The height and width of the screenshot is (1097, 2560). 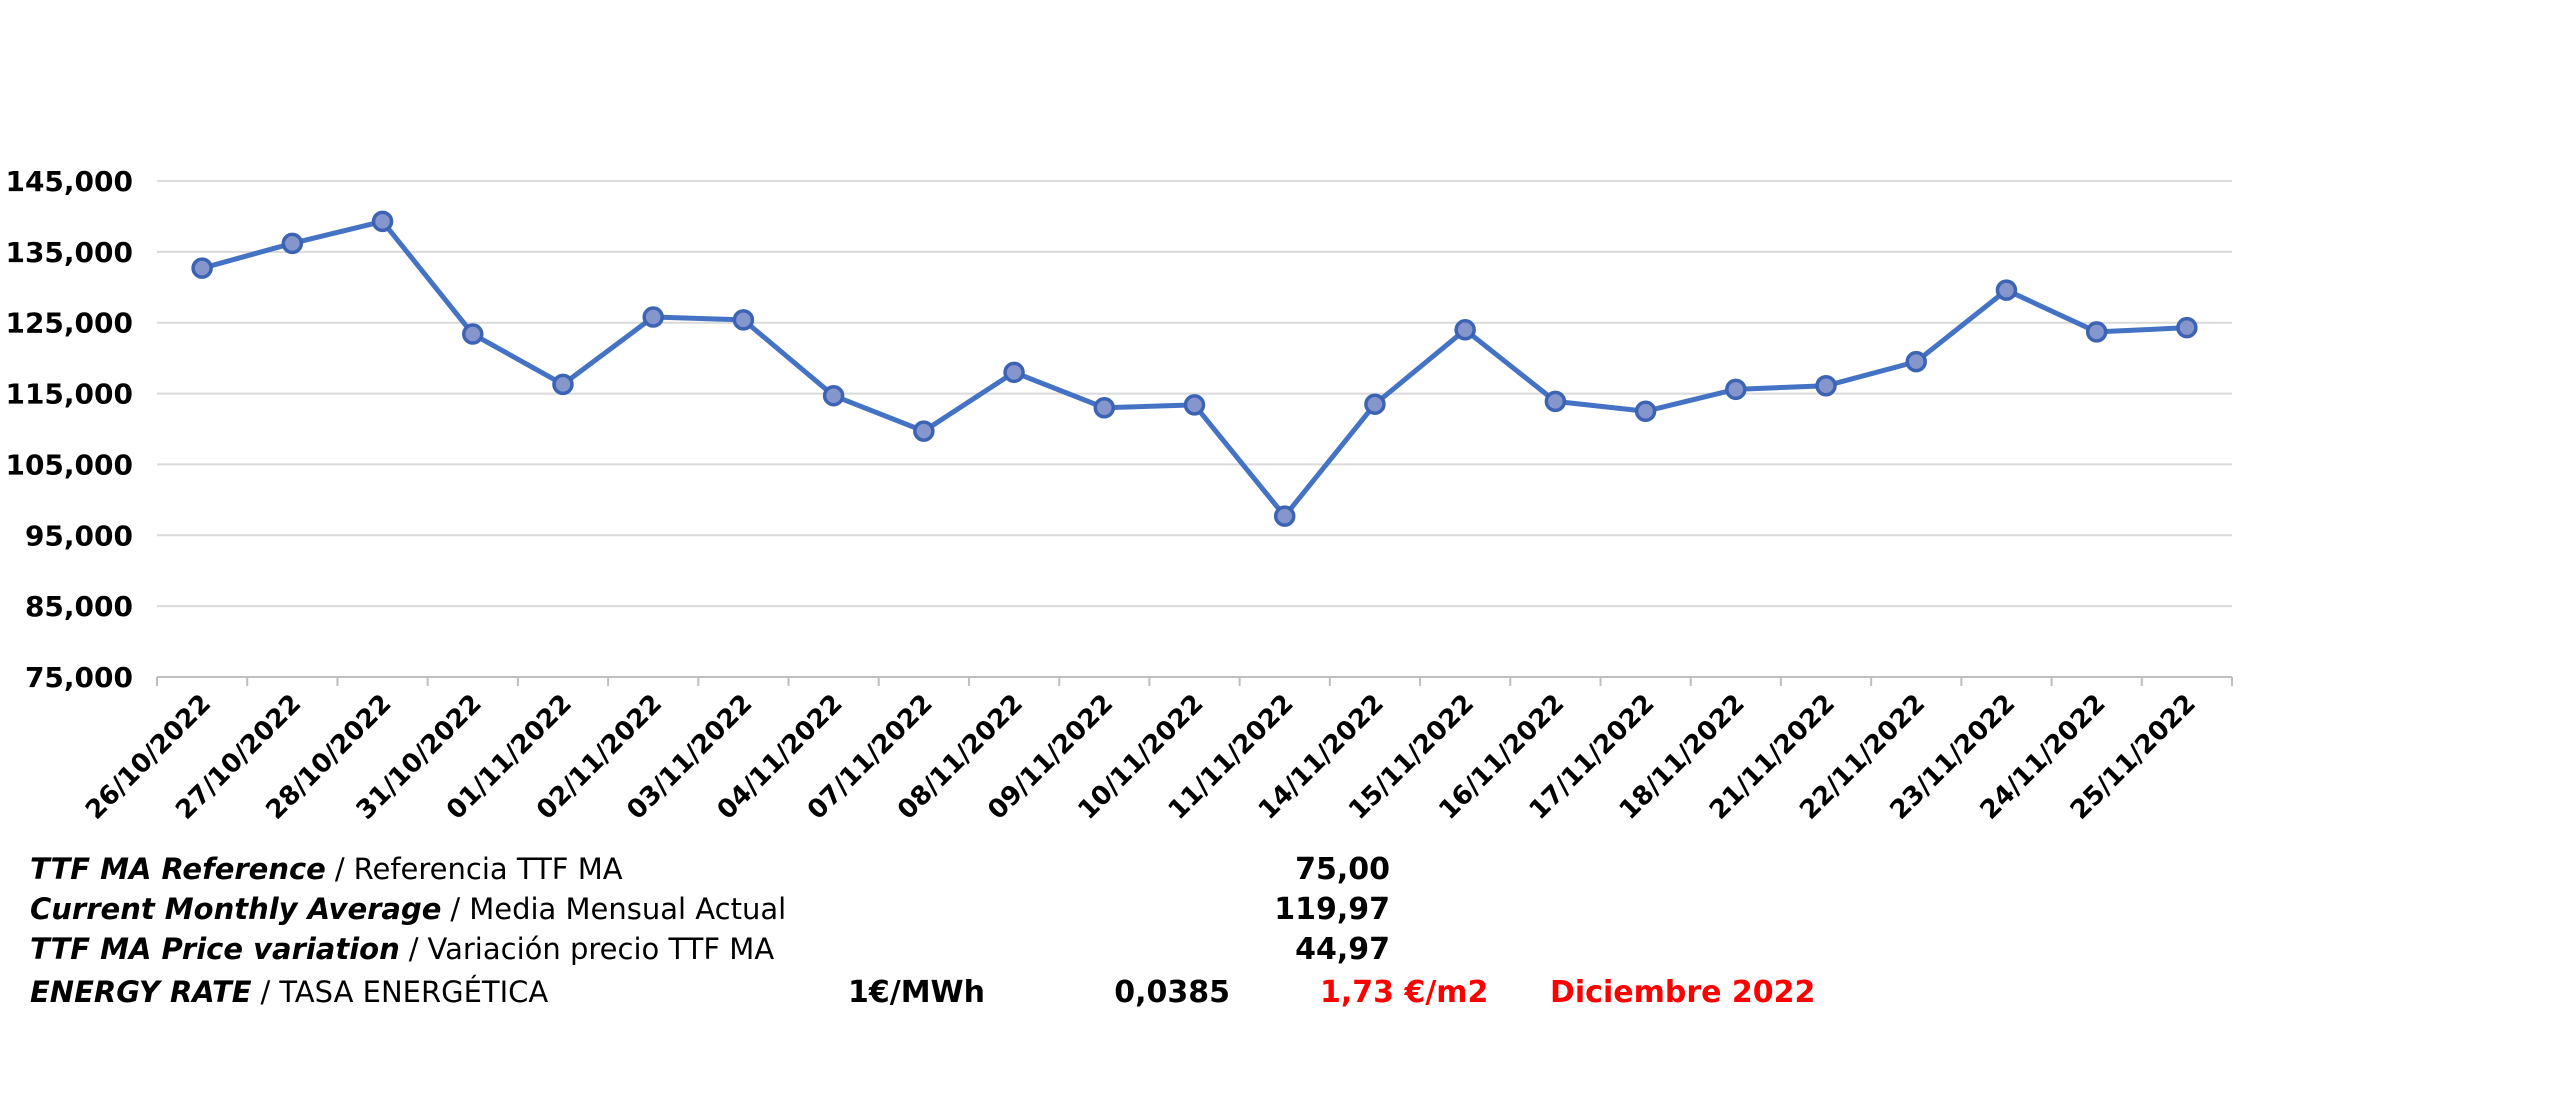 What do you see at coordinates (601, 949) in the screenshot?
I see `row-label-es: Variación precio TTF MA` at bounding box center [601, 949].